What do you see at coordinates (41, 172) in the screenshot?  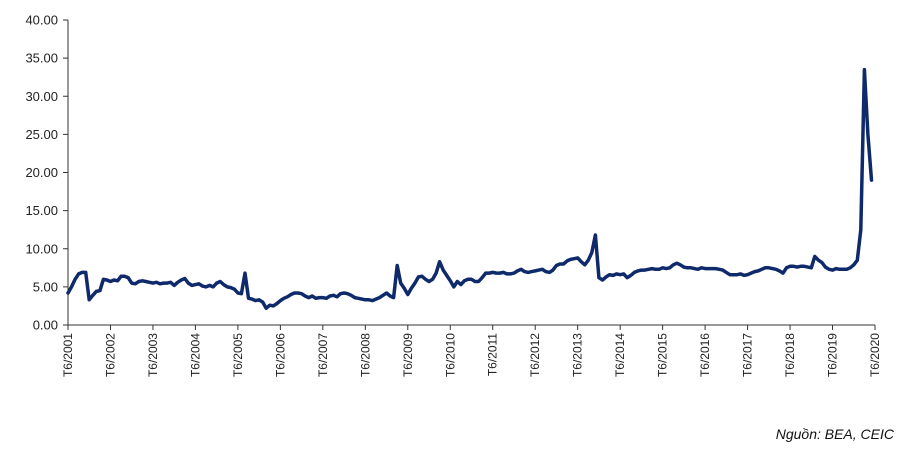 I see `y-tick-label: 20.00` at bounding box center [41, 172].